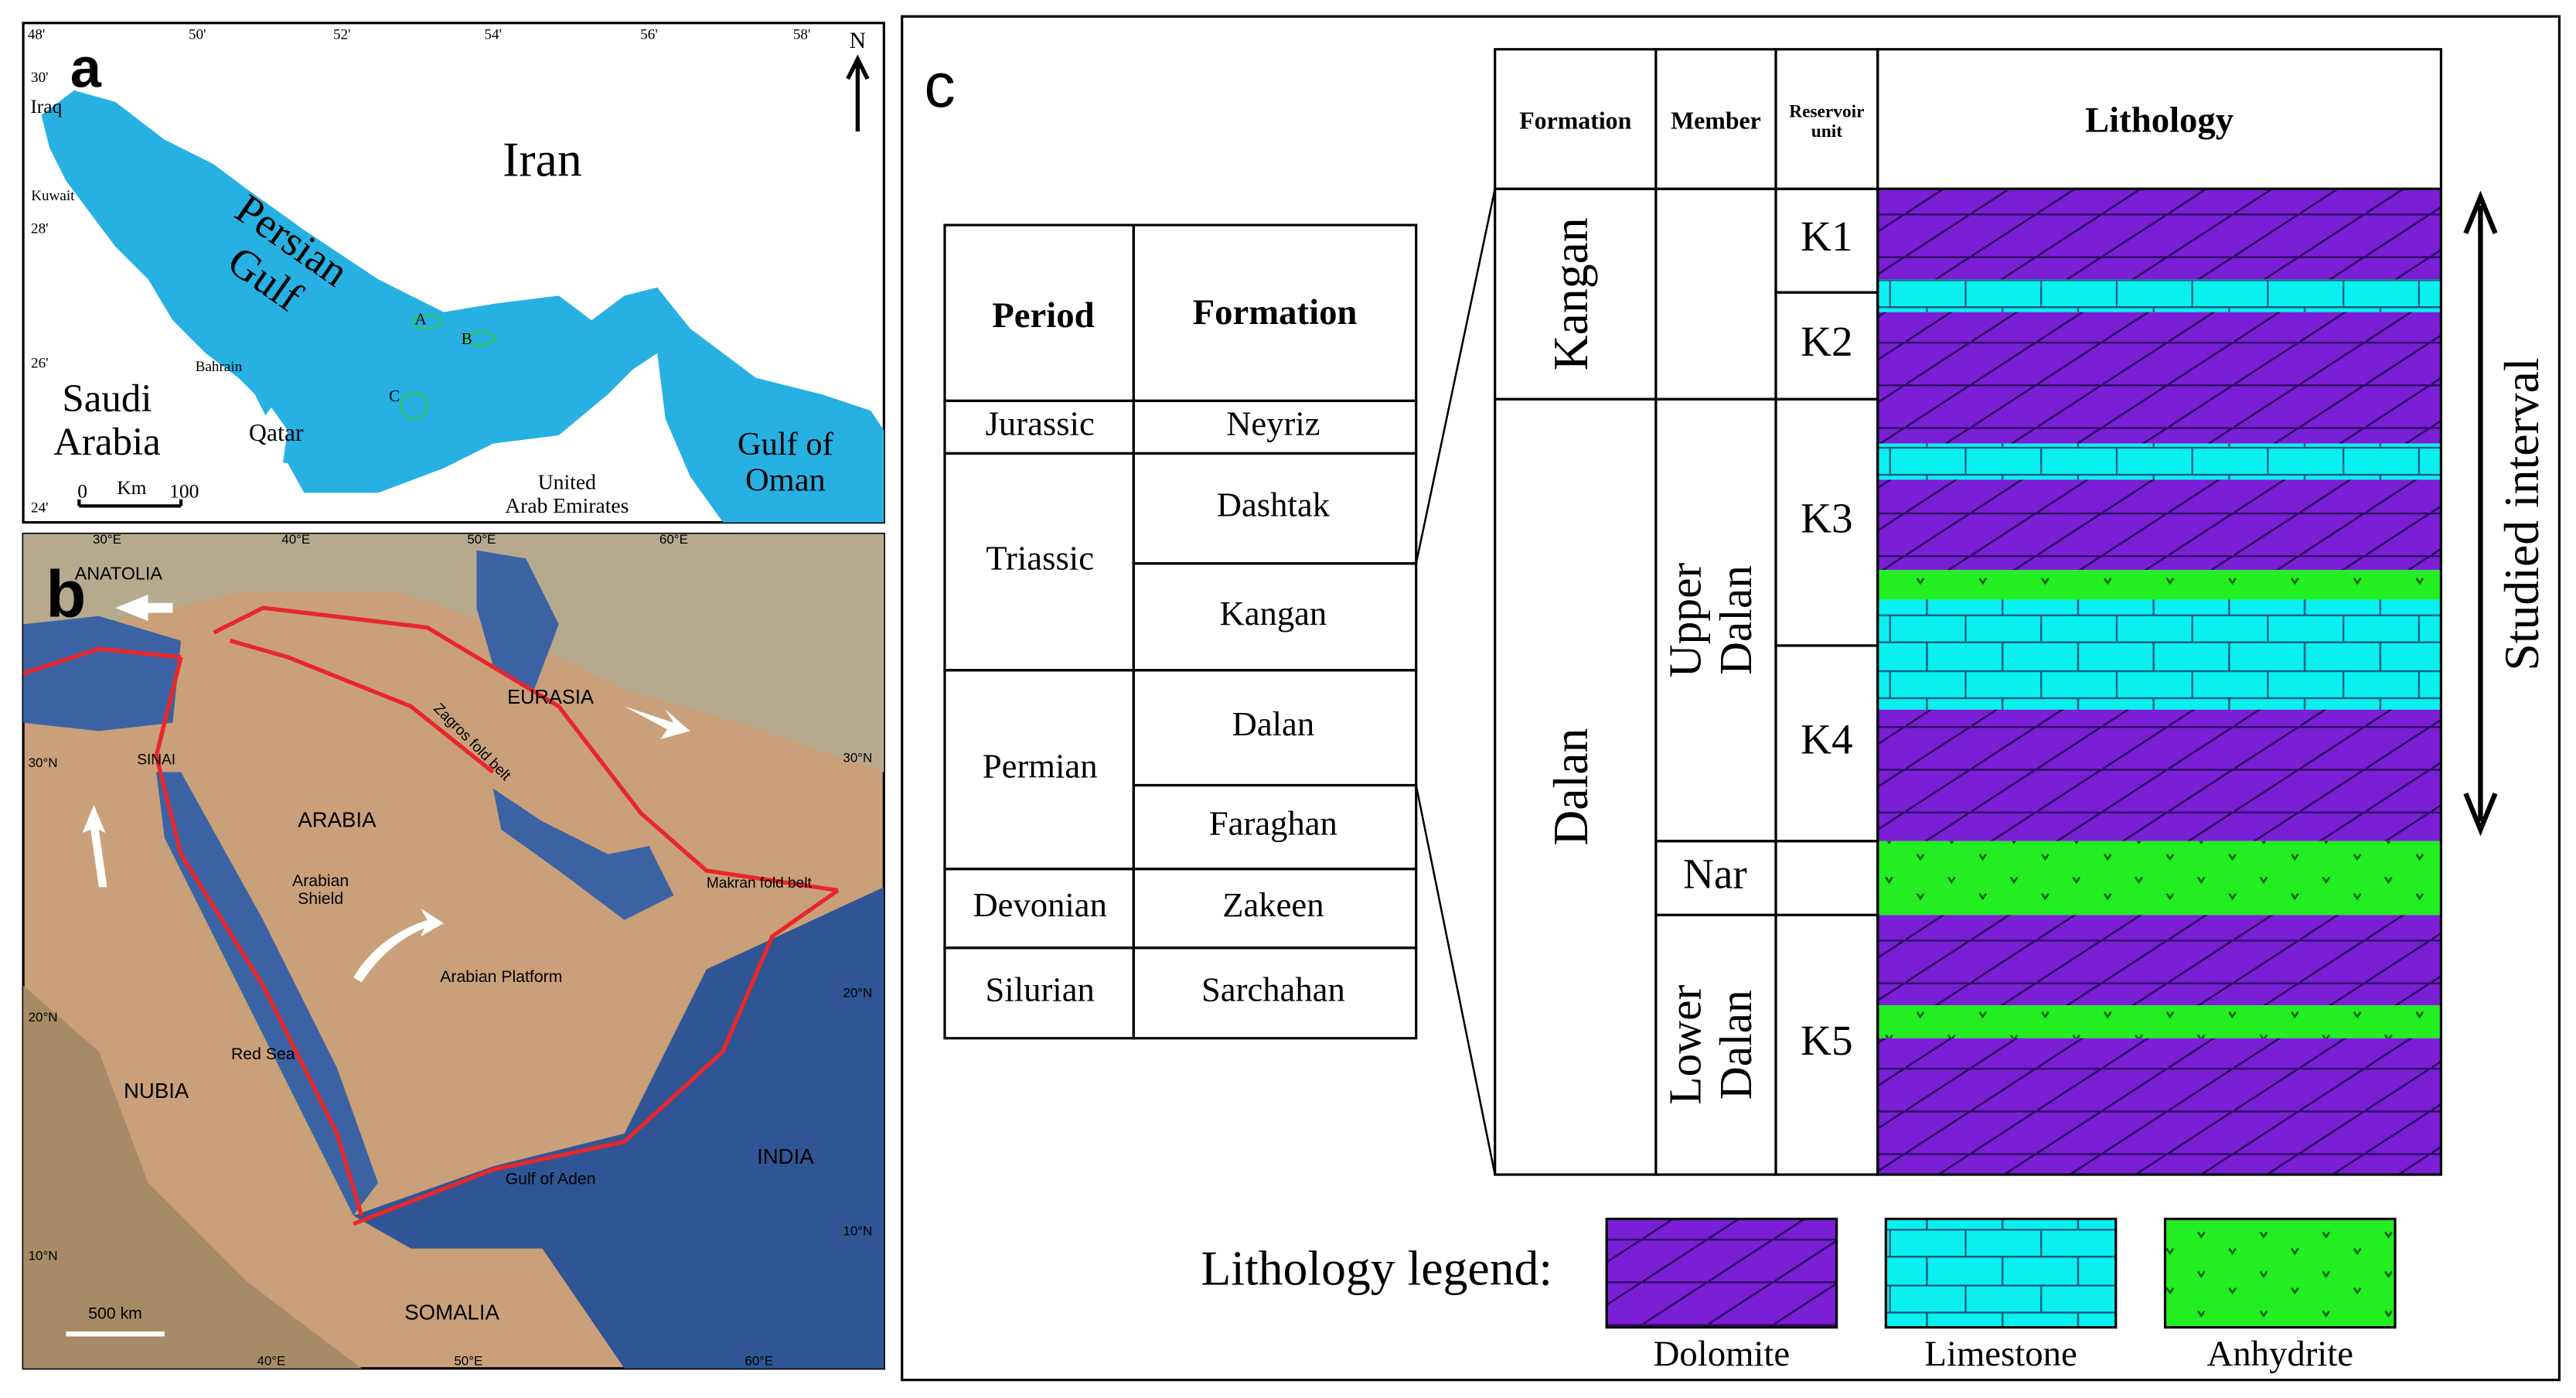  I want to click on place-label: SOMALIA, so click(451, 1313).